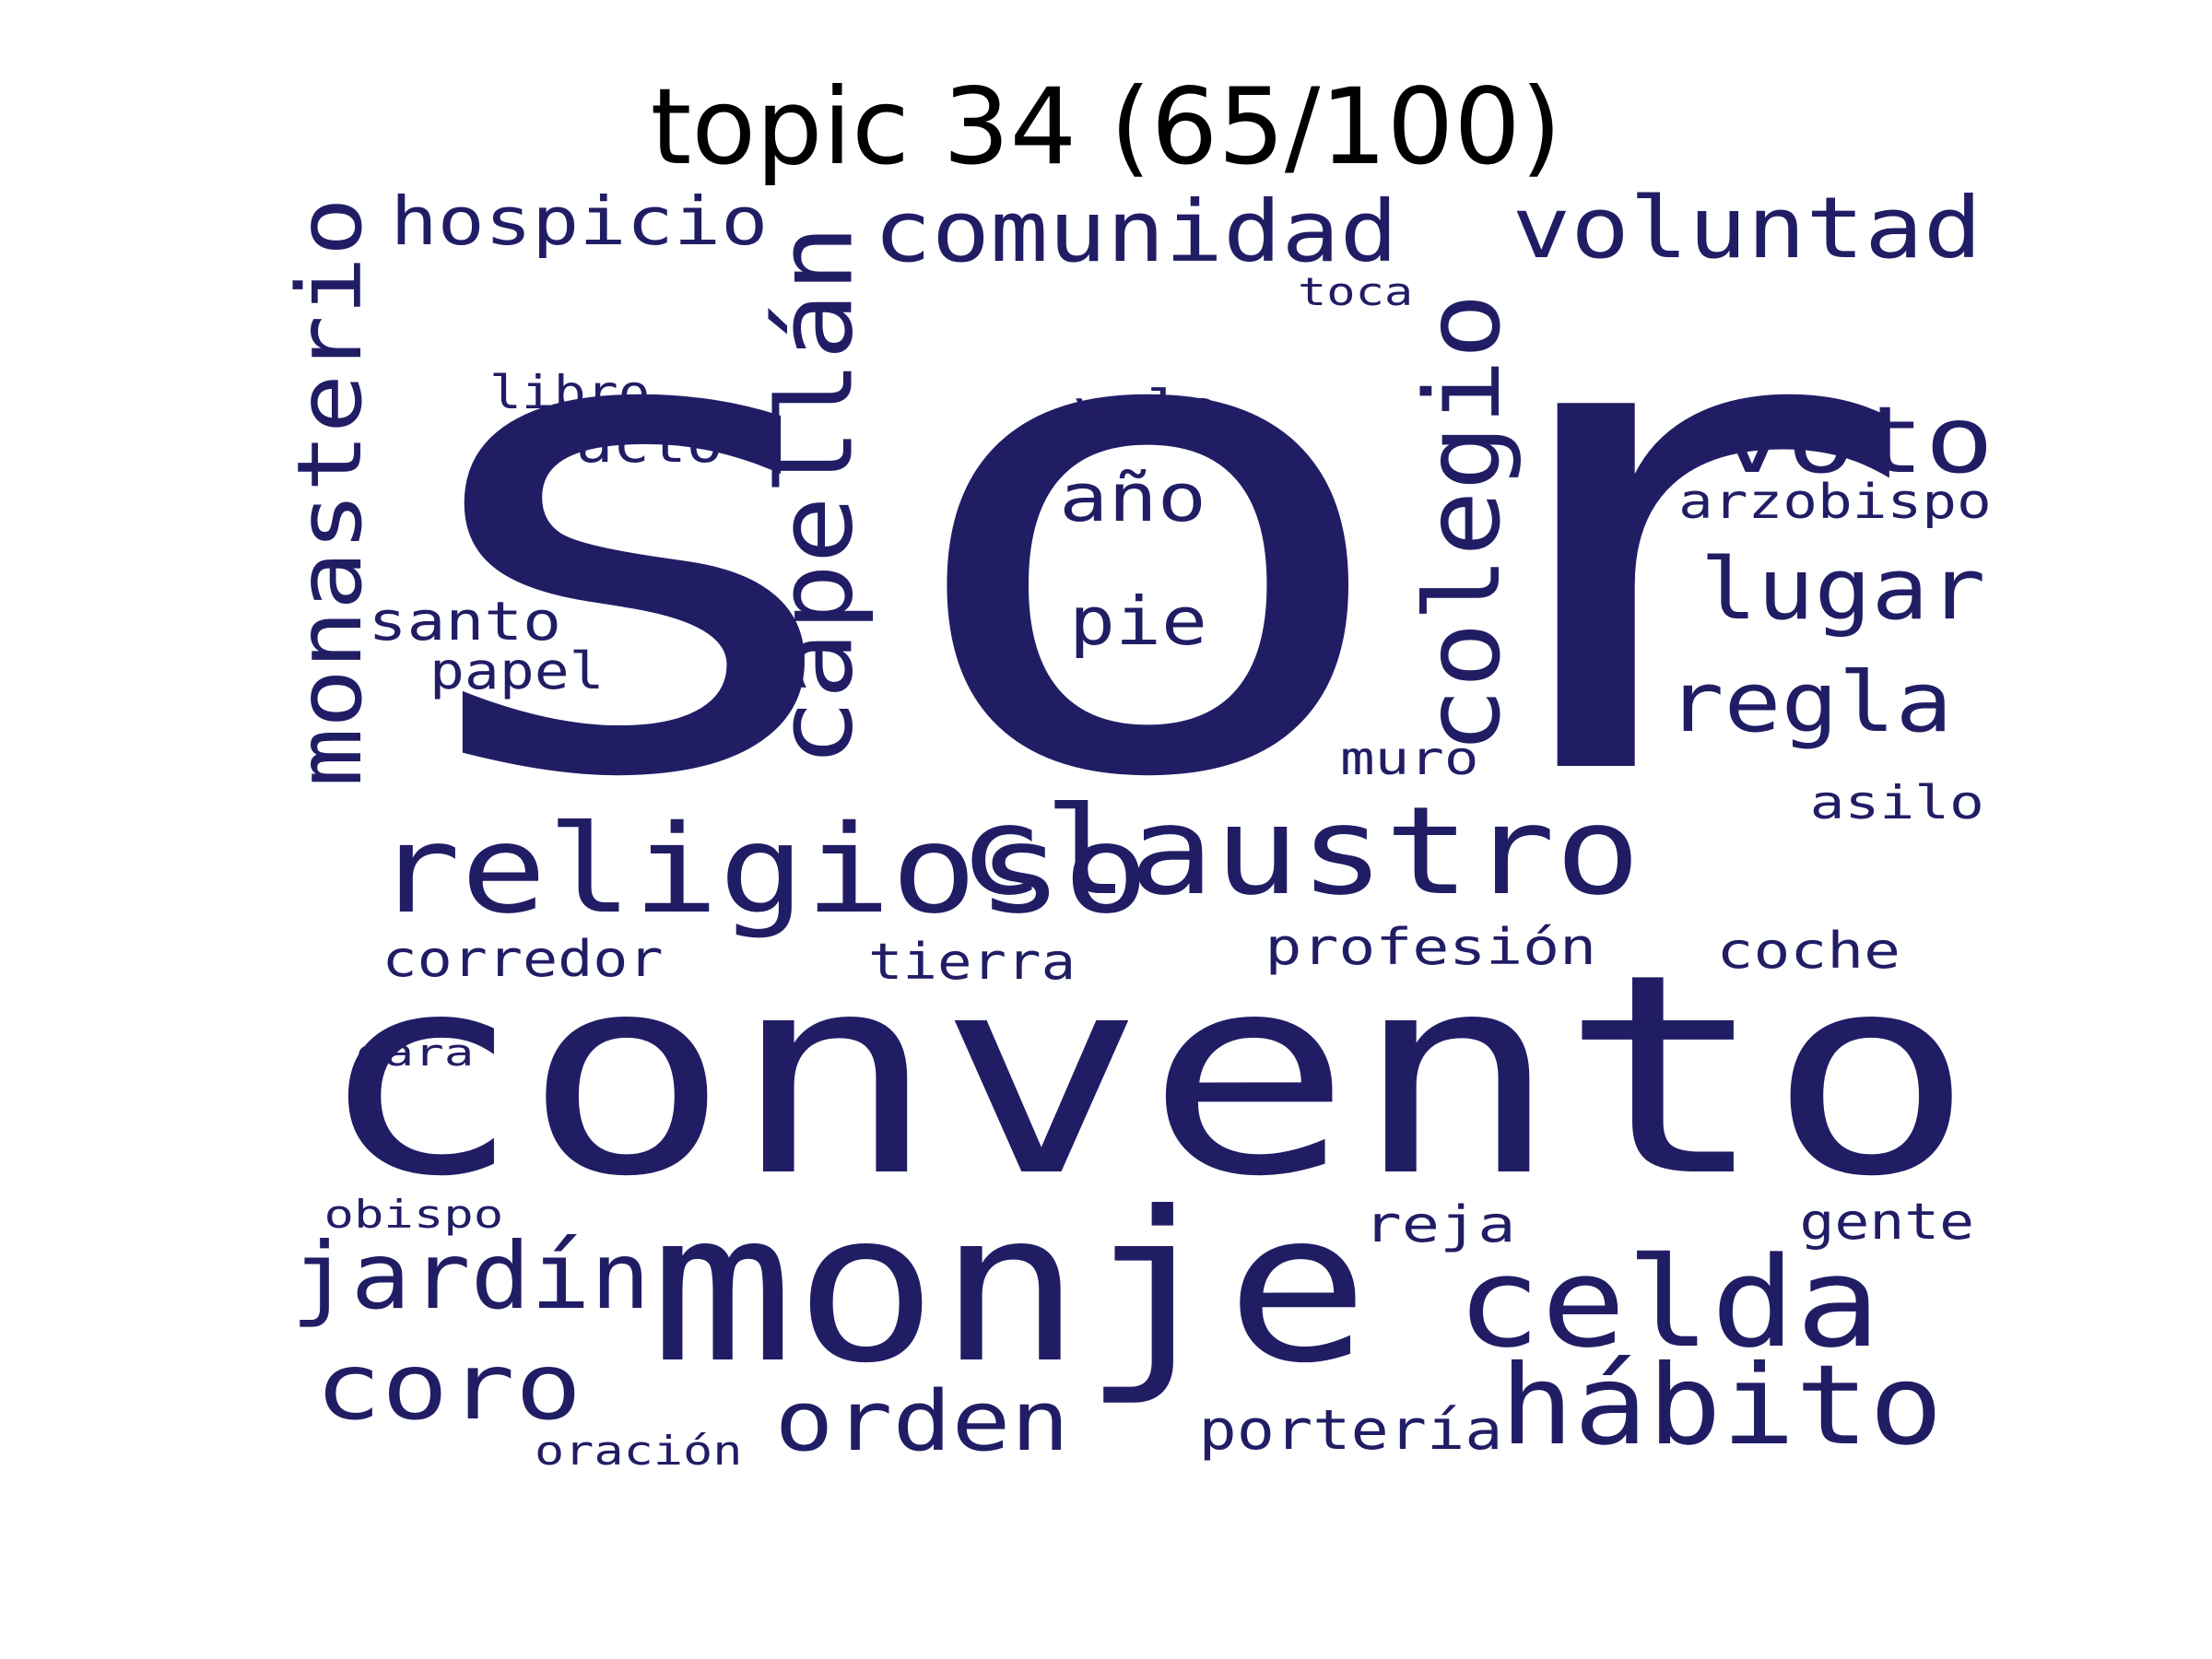 The image size is (2212, 1659). Describe the element at coordinates (1299, 852) in the screenshot. I see `word-claustro: claustro` at that location.